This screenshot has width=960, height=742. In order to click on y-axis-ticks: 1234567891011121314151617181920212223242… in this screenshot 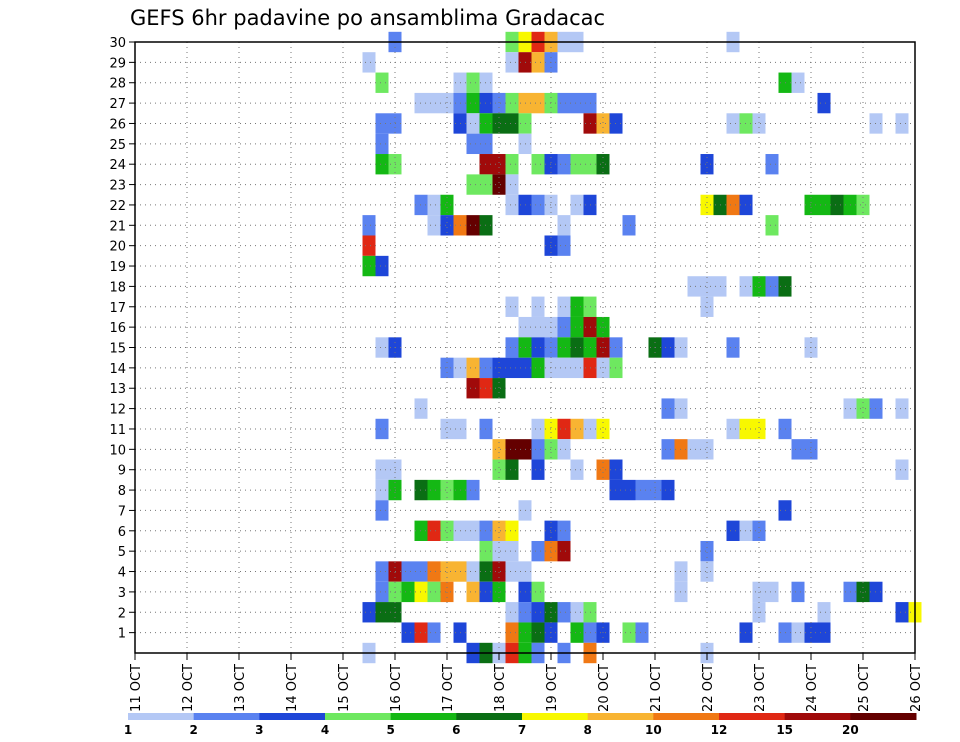, I will do `click(122, 339)`.